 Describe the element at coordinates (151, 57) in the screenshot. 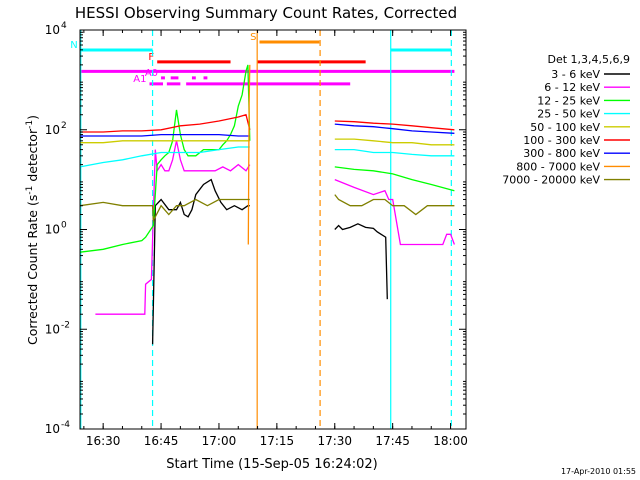

I see `flag-label: F` at that location.